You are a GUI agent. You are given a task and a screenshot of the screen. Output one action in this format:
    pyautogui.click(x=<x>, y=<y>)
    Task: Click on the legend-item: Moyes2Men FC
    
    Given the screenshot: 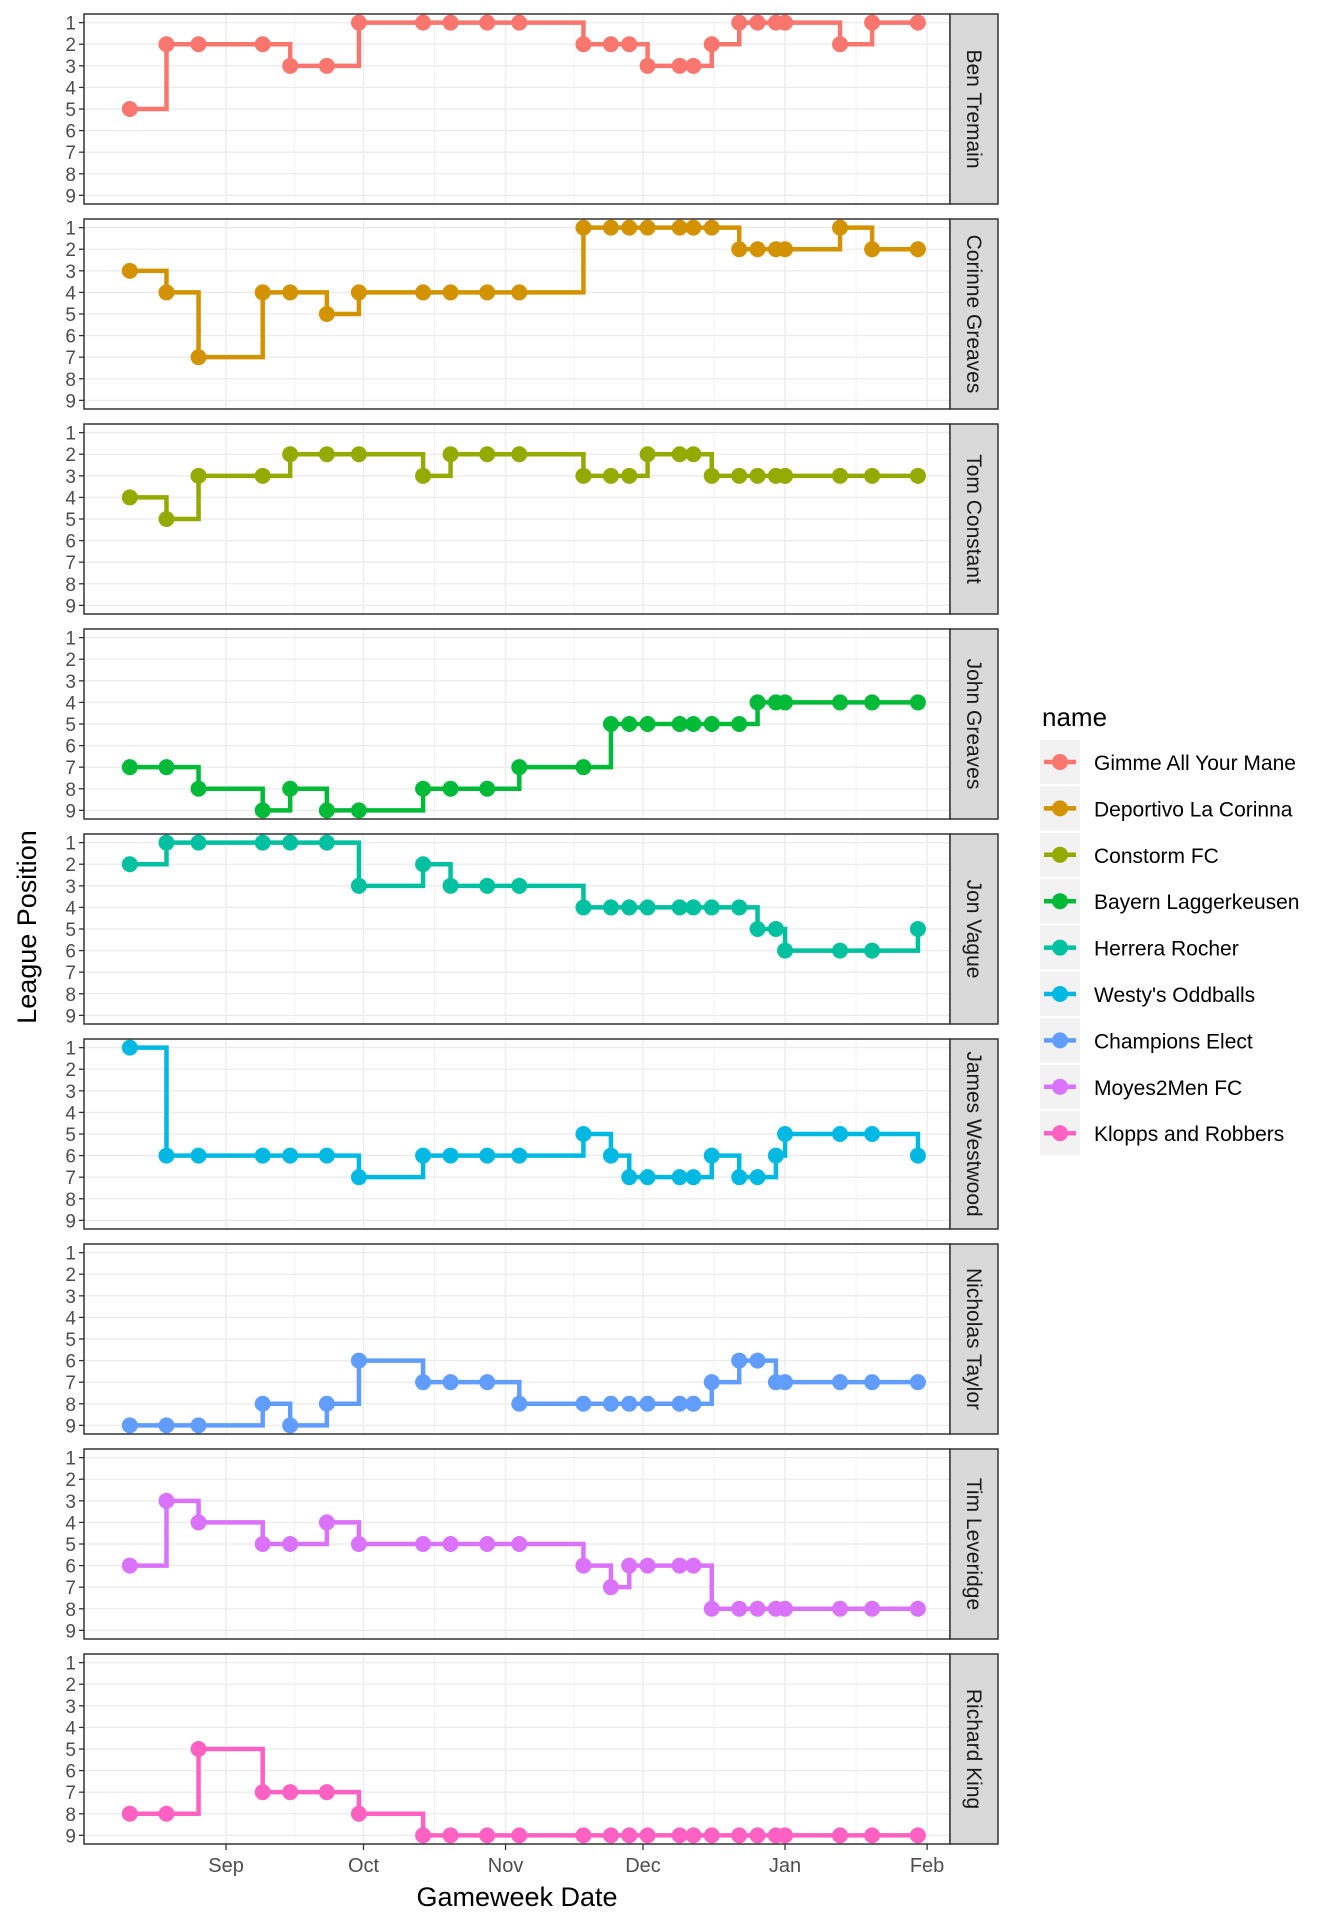 What is the action you would take?
    pyautogui.click(x=1141, y=1086)
    